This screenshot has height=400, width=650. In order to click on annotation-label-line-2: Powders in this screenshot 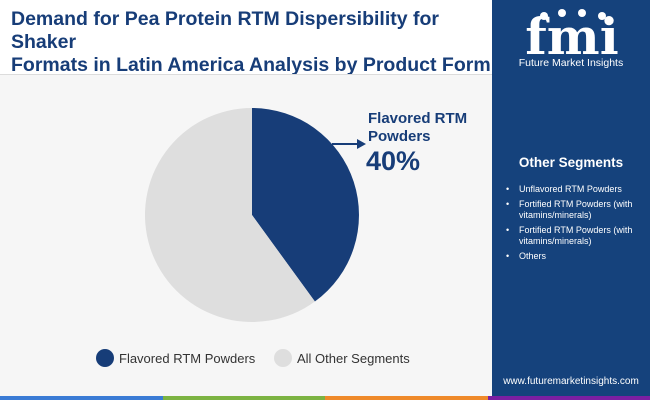, I will do `click(399, 136)`.